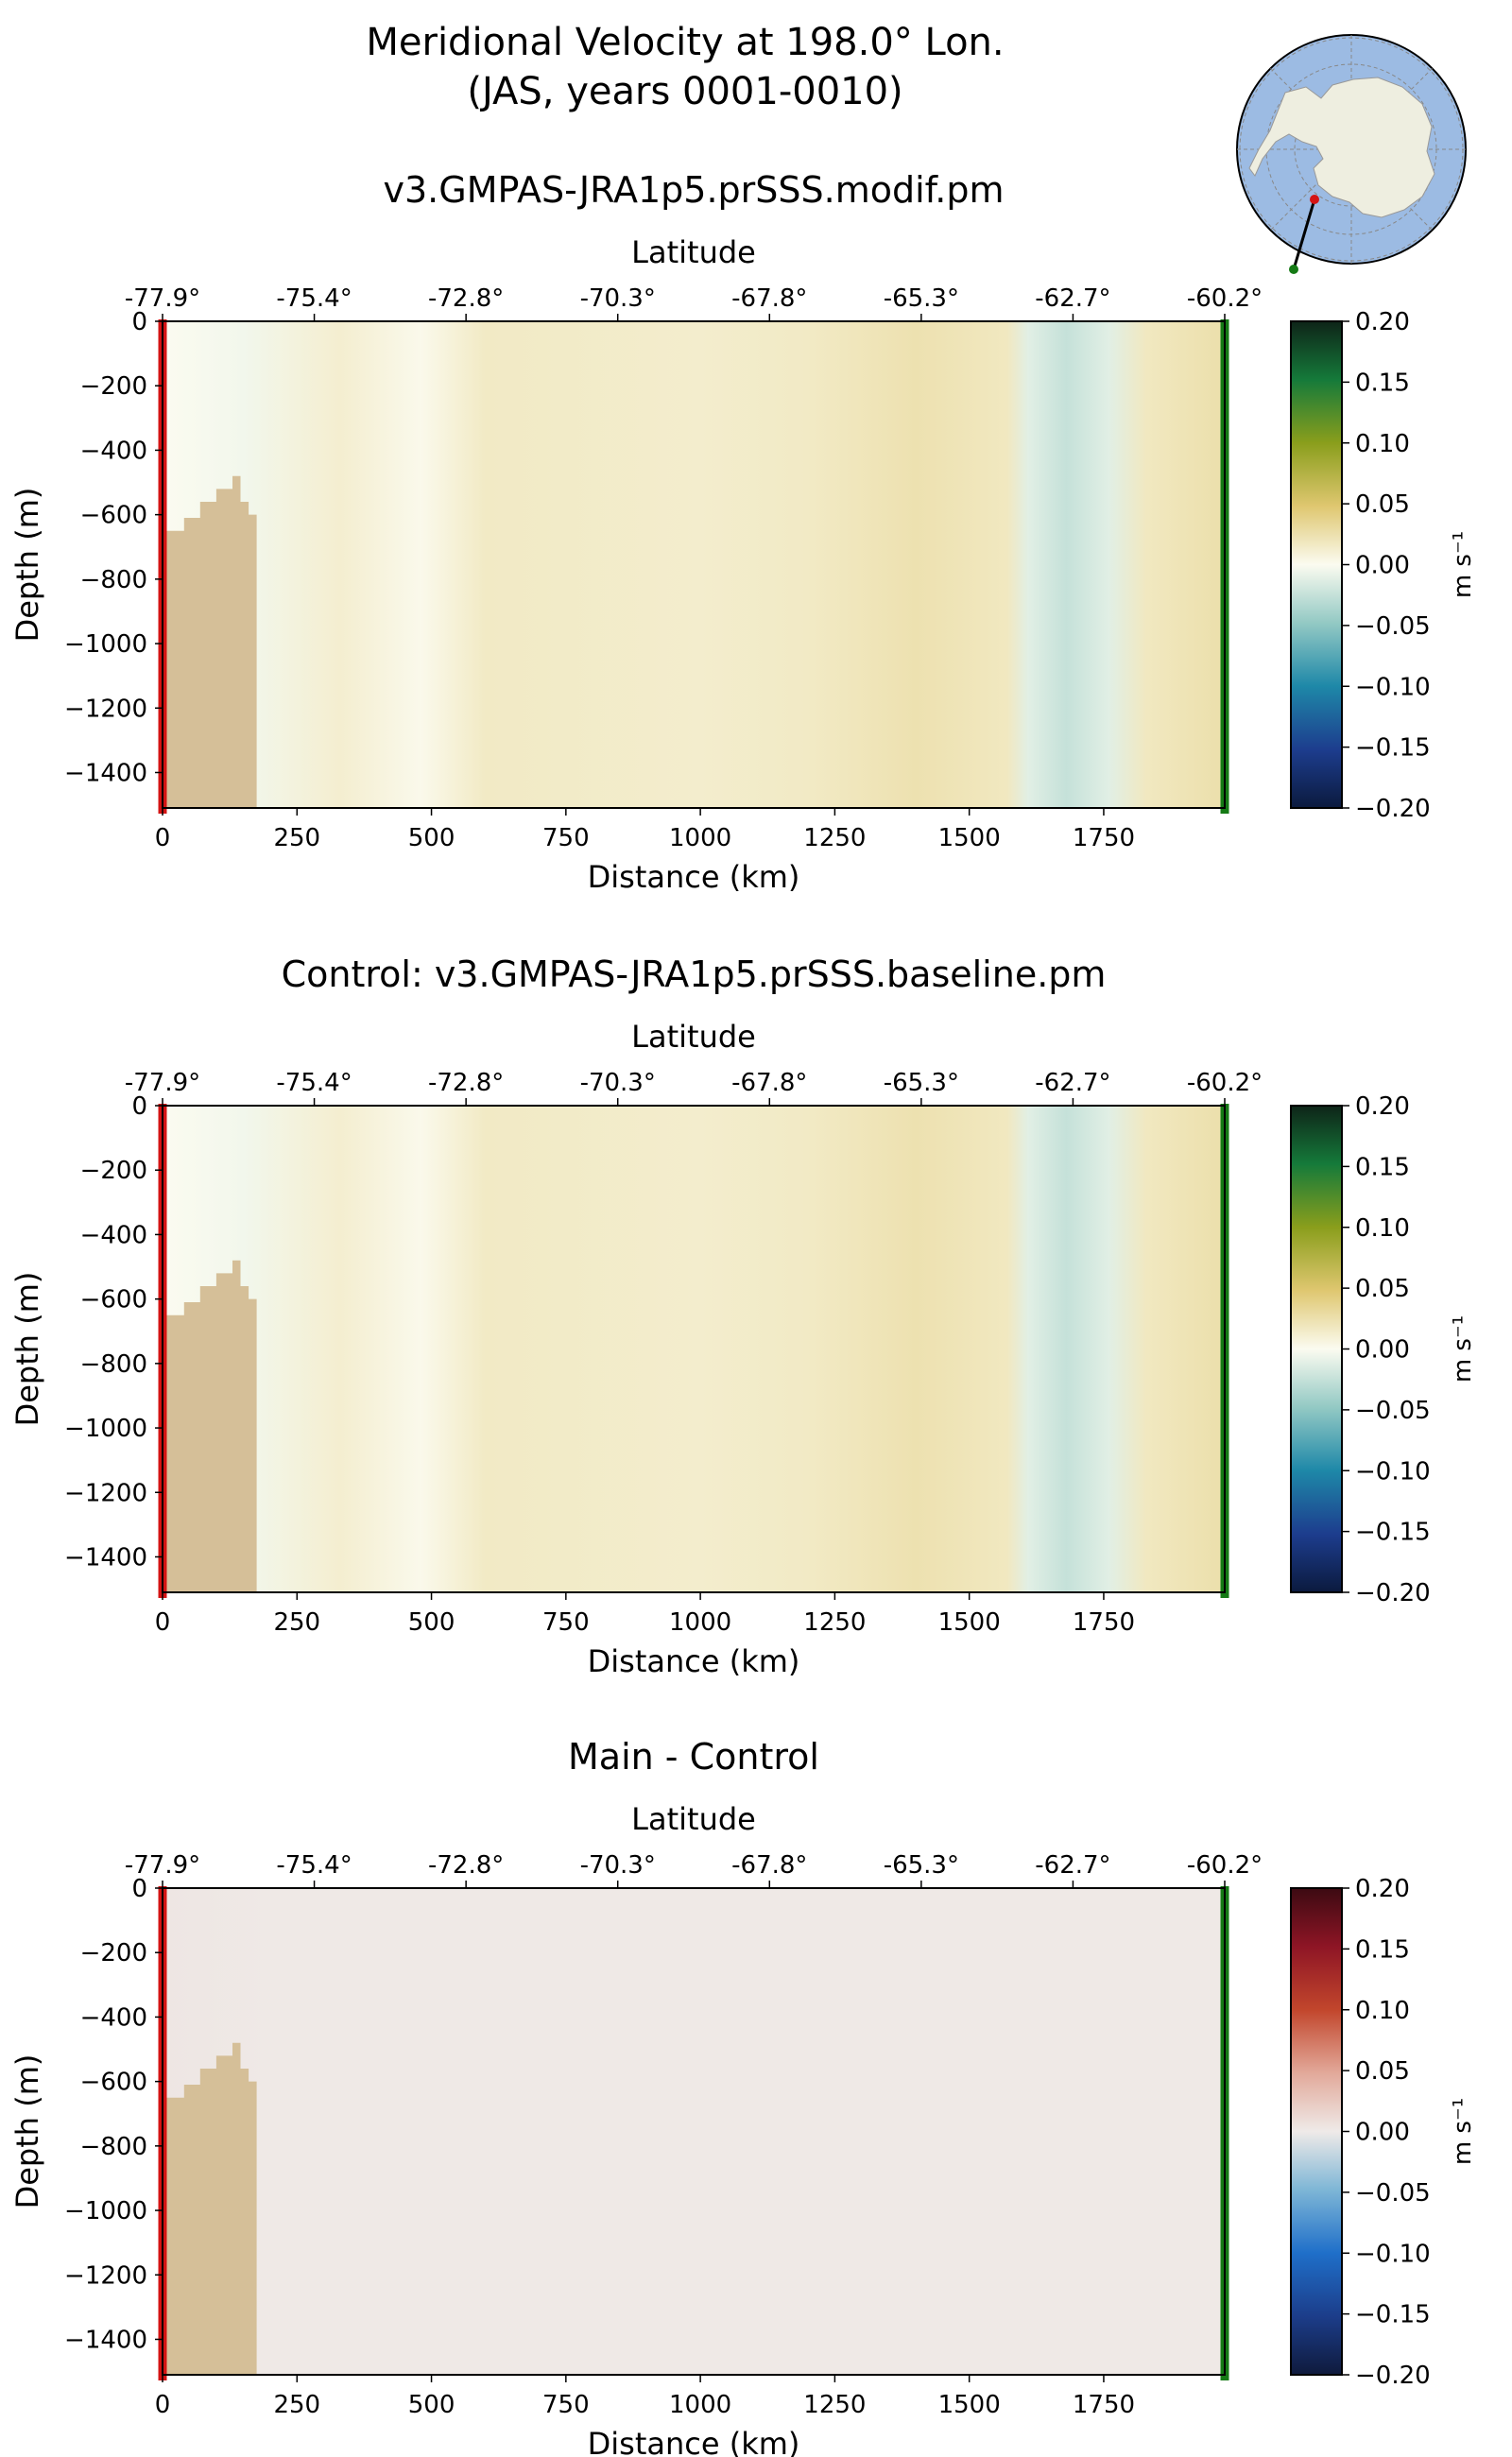 The height and width of the screenshot is (2457, 1512). Describe the element at coordinates (1314, 199) in the screenshot. I see `transect-start-marker` at that location.